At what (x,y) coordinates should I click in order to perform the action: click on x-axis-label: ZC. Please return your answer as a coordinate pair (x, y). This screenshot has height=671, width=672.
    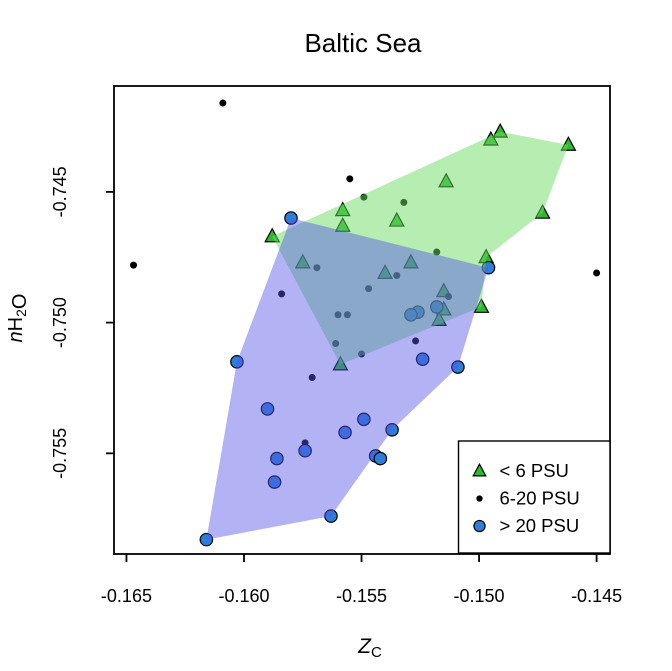
    Looking at the image, I should click on (369, 648).